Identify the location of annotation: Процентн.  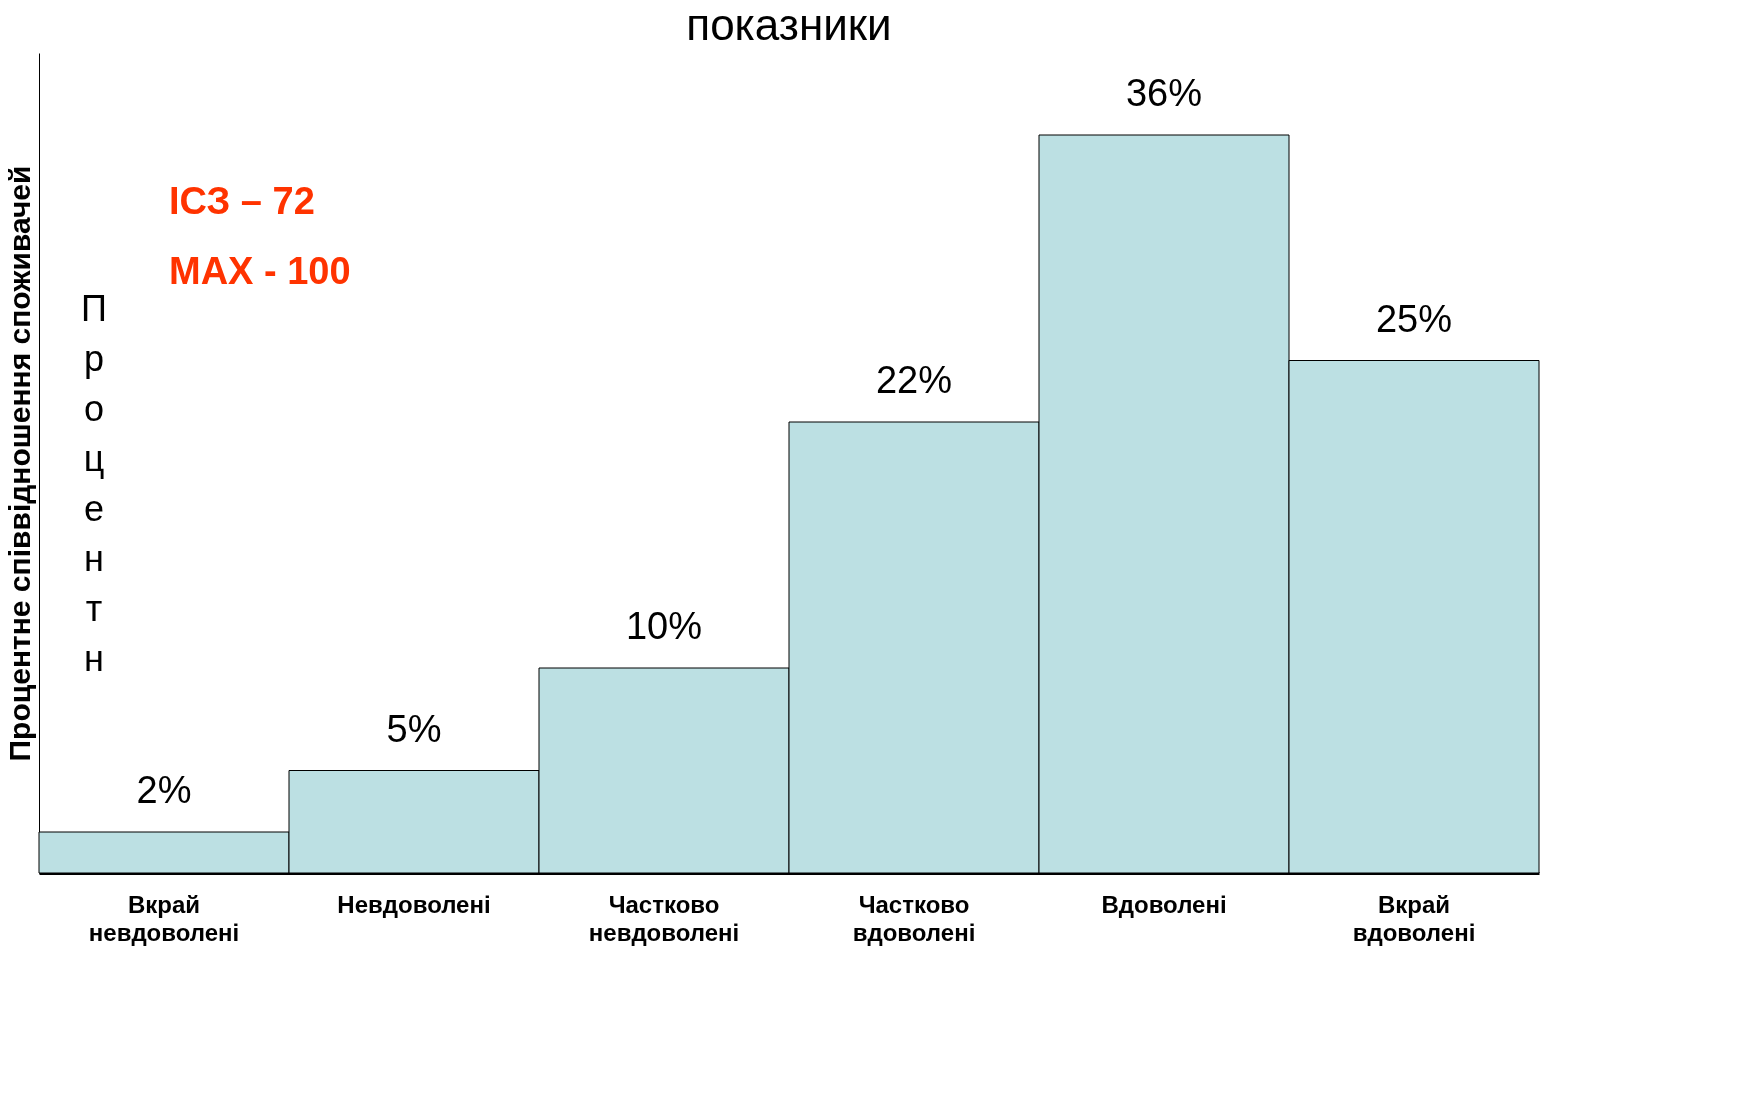
(94, 483).